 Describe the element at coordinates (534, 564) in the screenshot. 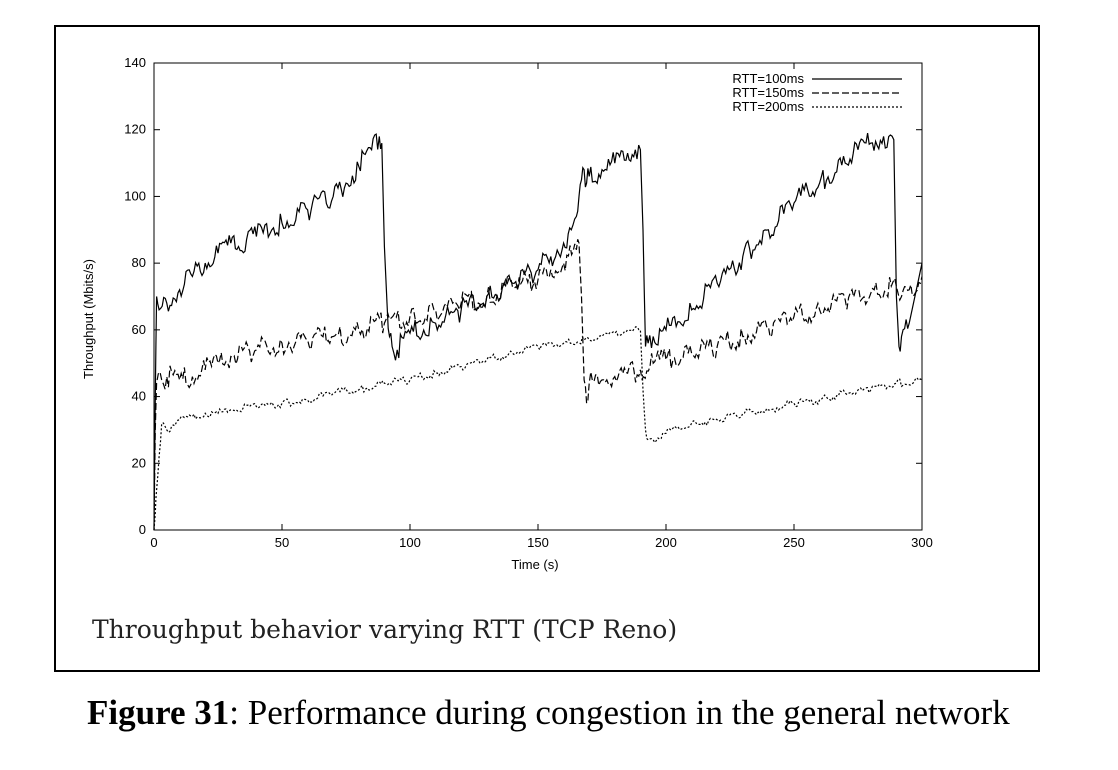

I see `x-axis-label: Time (s)` at that location.